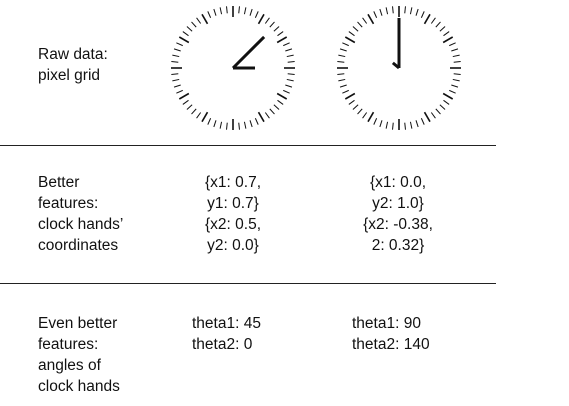 This screenshot has height=406, width=569. What do you see at coordinates (398, 214) in the screenshot?
I see `clock2-coordinates: {x1: 0.0, y2: 1.0} {x2: -0.38, 2: 0.32}` at bounding box center [398, 214].